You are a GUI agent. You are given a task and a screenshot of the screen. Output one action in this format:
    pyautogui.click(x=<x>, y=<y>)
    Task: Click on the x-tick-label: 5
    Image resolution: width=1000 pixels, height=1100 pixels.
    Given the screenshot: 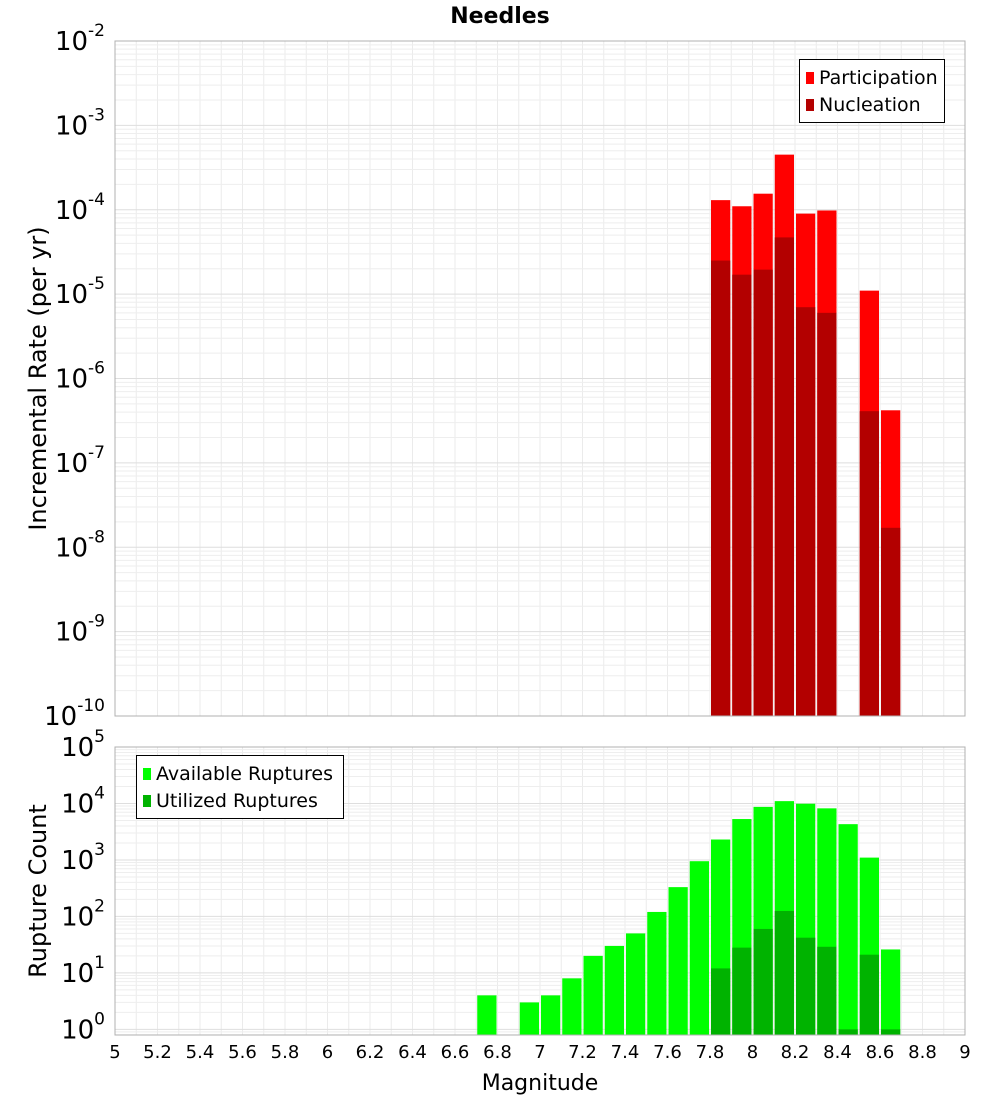 What is the action you would take?
    pyautogui.click(x=114, y=1052)
    